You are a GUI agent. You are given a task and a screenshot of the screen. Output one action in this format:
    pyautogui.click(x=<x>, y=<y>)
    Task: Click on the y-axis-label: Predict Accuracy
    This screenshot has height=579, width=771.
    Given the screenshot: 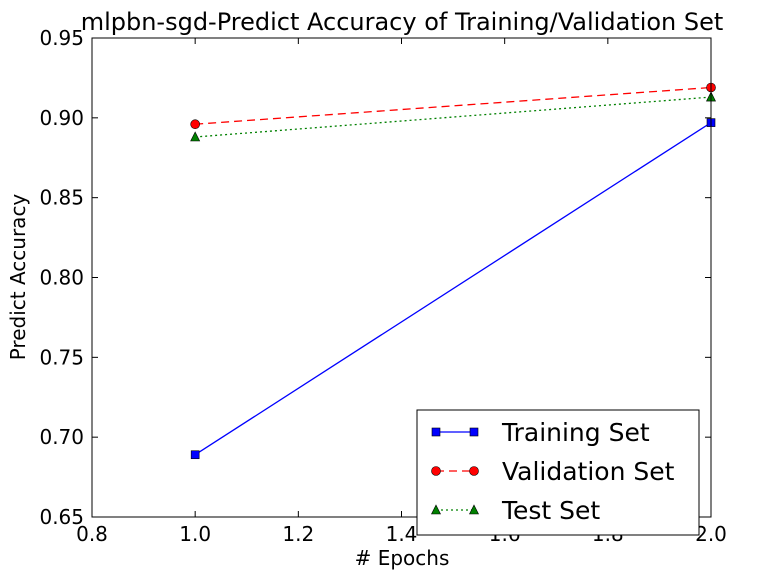 What is the action you would take?
    pyautogui.click(x=18, y=277)
    